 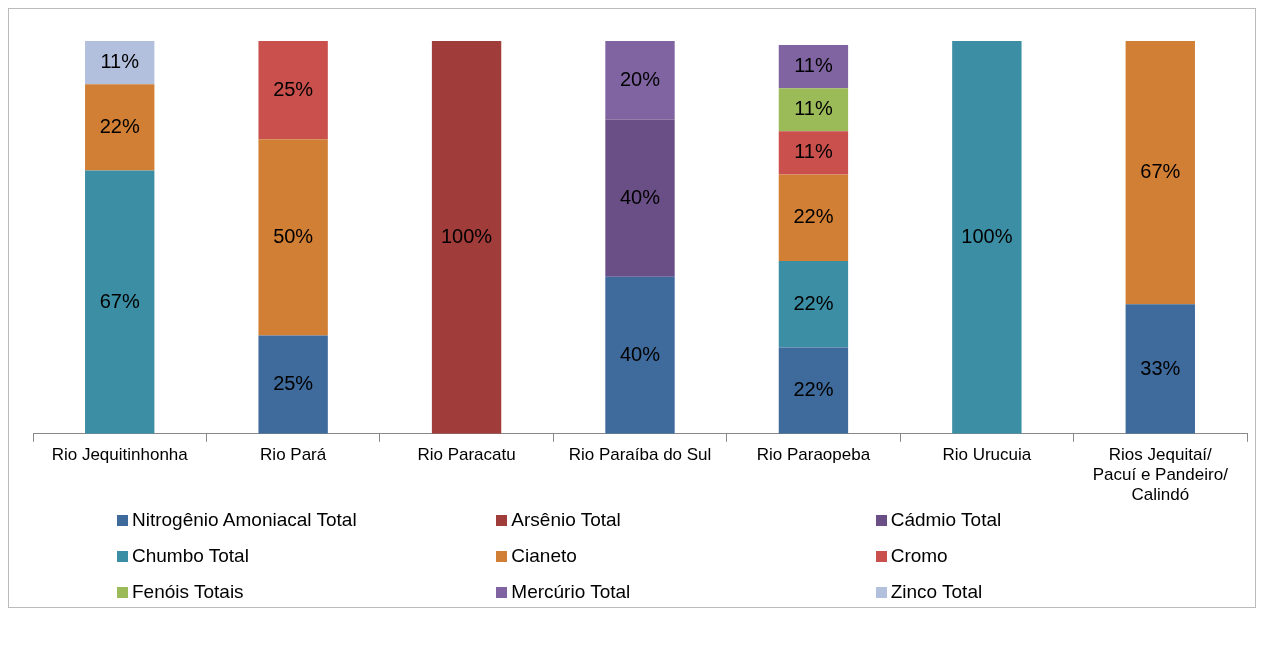 I want to click on legend-label: Zinco Total, so click(x=936, y=592).